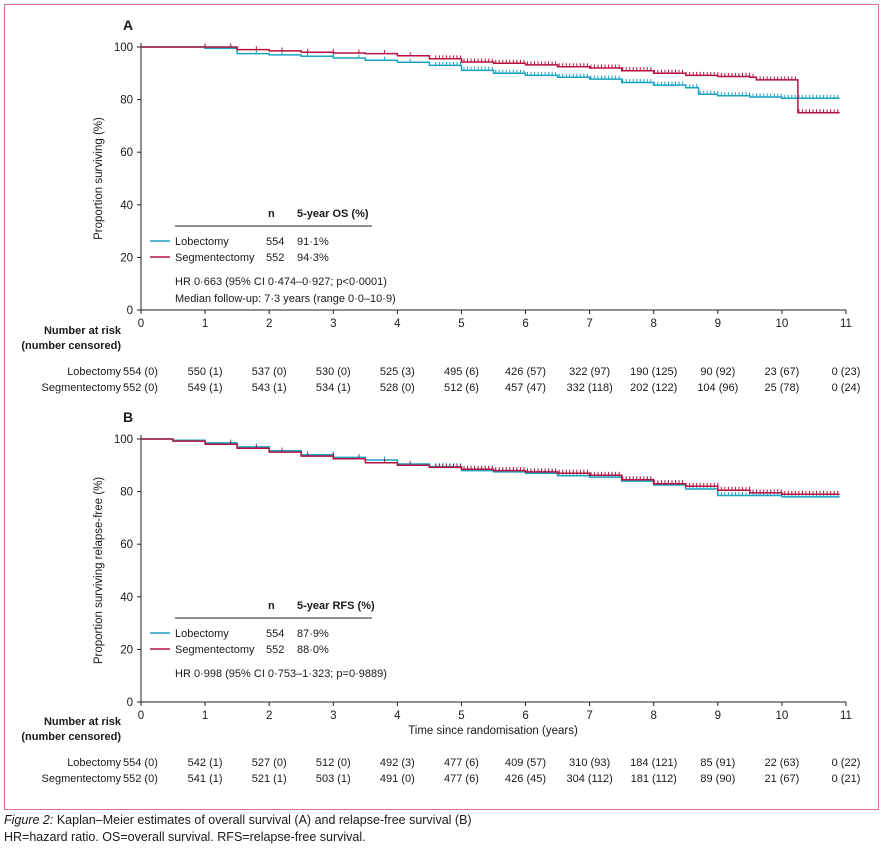 Image resolution: width=885 pixels, height=851 pixels. Describe the element at coordinates (781, 372) in the screenshot. I see `risk-cell: 23 (67)` at that location.